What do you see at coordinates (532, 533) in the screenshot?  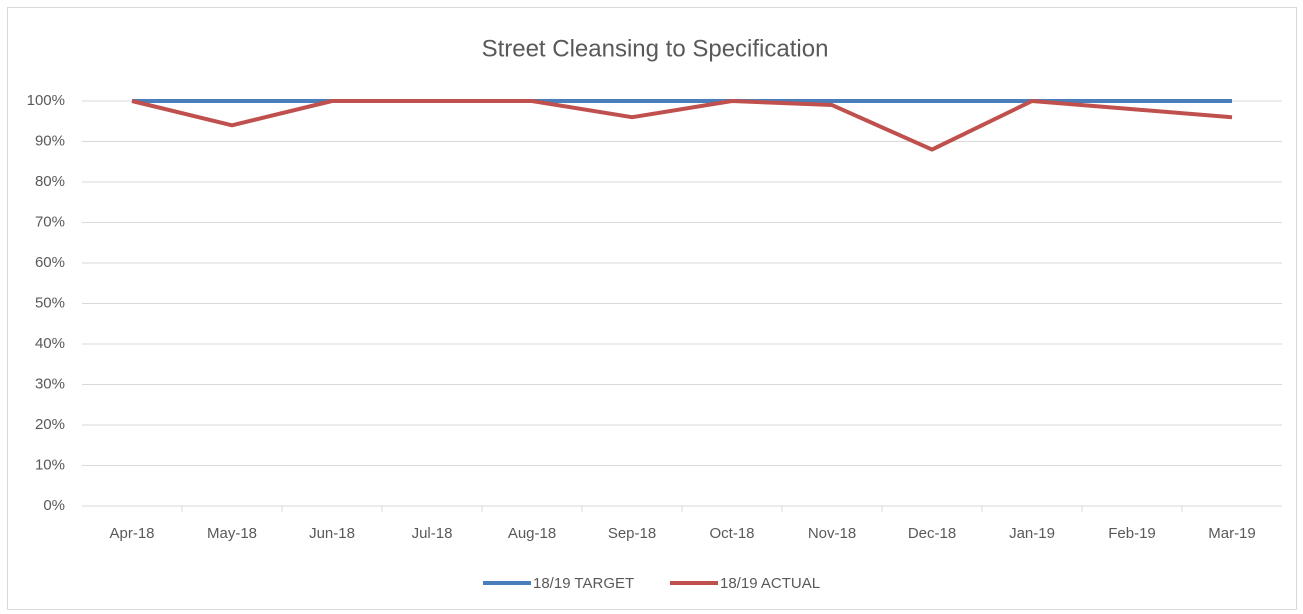 I see `x-tick-label: Aug-18` at bounding box center [532, 533].